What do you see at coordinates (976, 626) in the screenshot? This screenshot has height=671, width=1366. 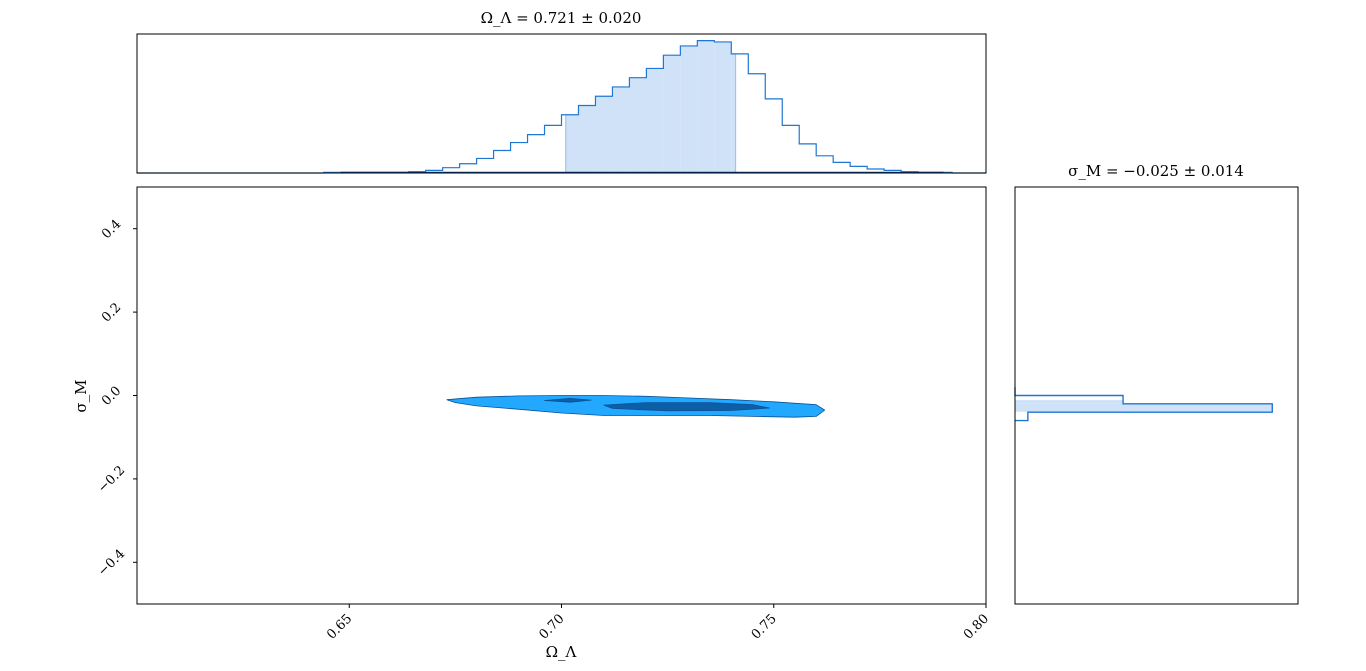 I see `x-tick-label: 0.80` at bounding box center [976, 626].